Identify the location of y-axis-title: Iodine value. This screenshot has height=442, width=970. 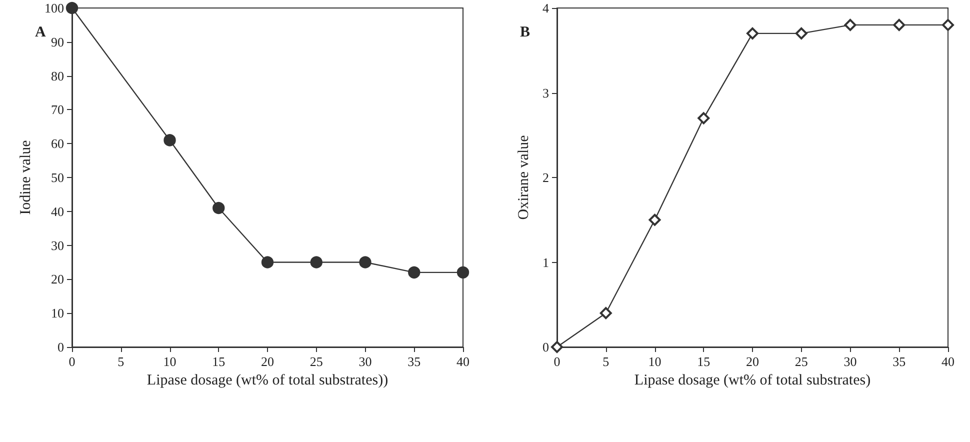
(26, 177).